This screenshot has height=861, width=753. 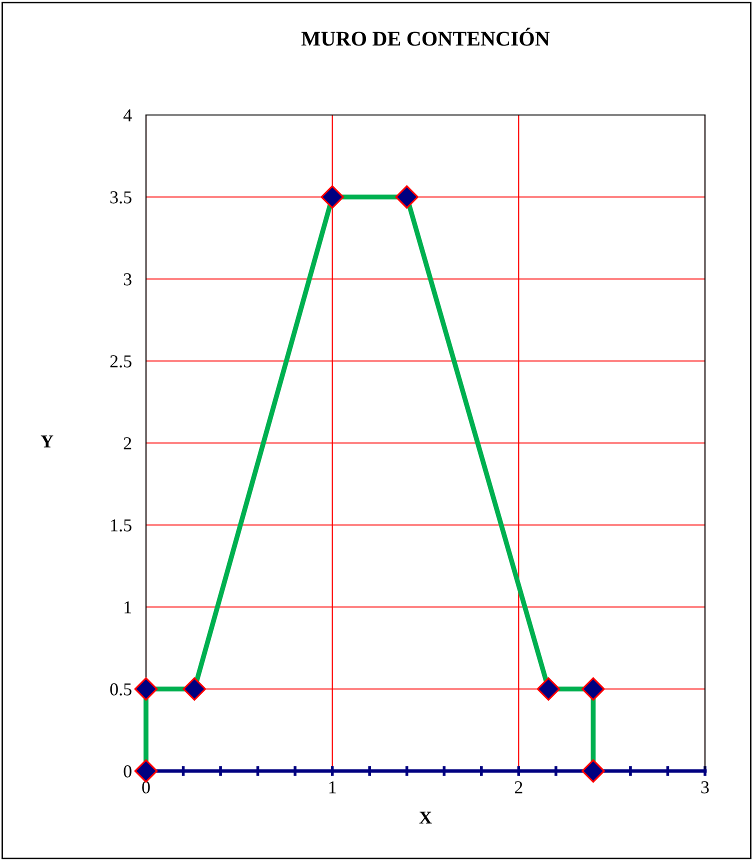 I want to click on y-axis-title: Y, so click(x=47, y=442).